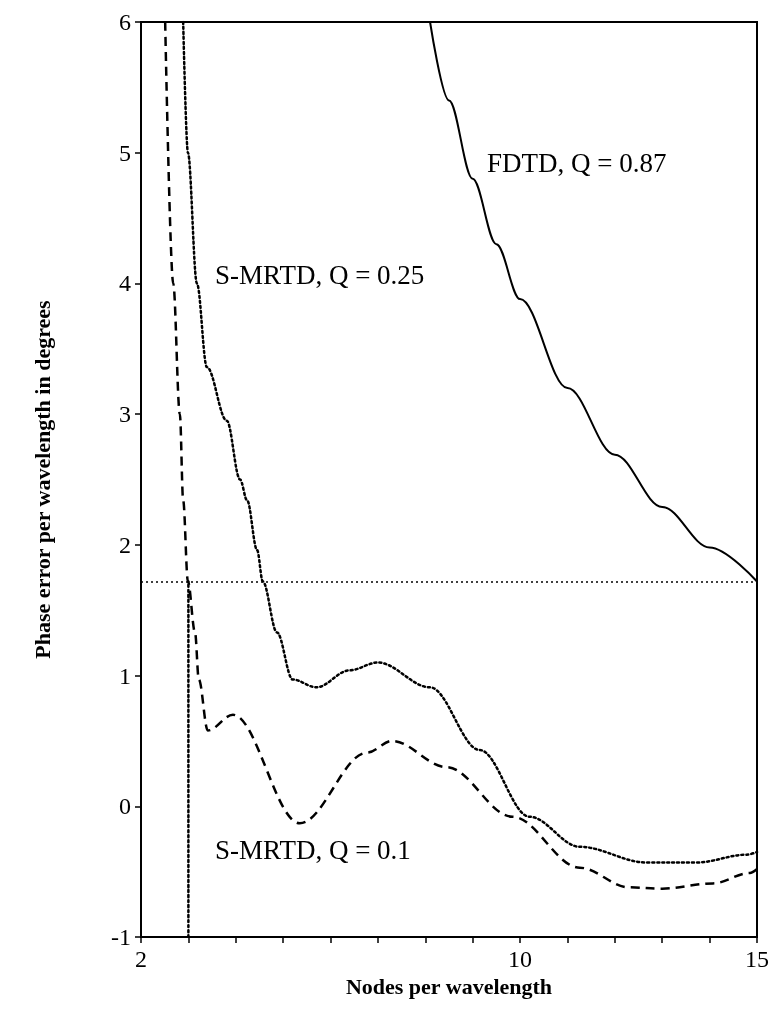 This screenshot has width=776, height=1016. Describe the element at coordinates (313, 850) in the screenshot. I see `annotation: S-MRTD, Q = 0.1` at that location.